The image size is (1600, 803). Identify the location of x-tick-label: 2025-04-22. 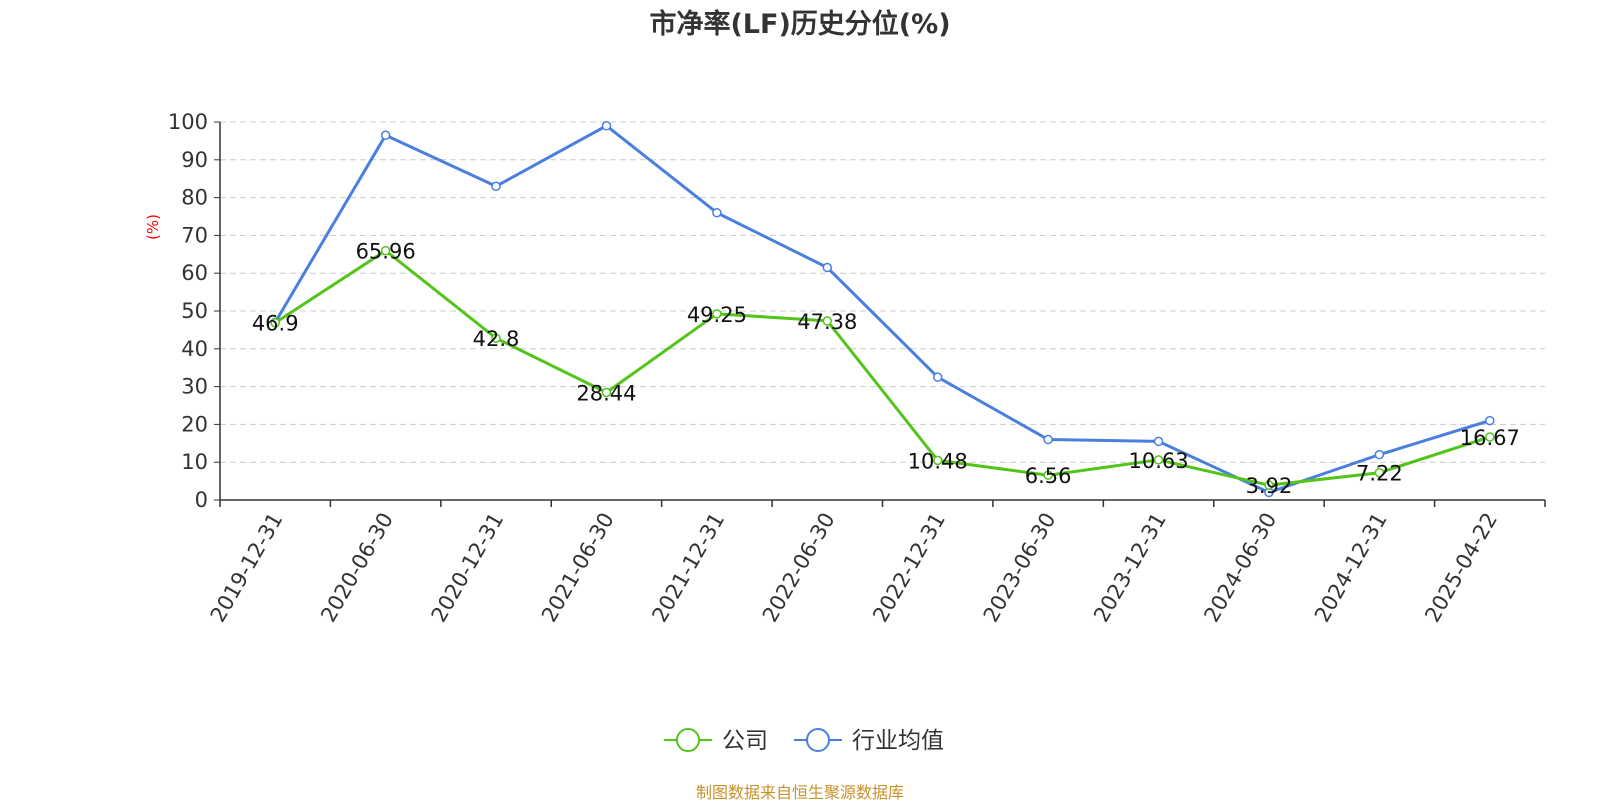
(1461, 568).